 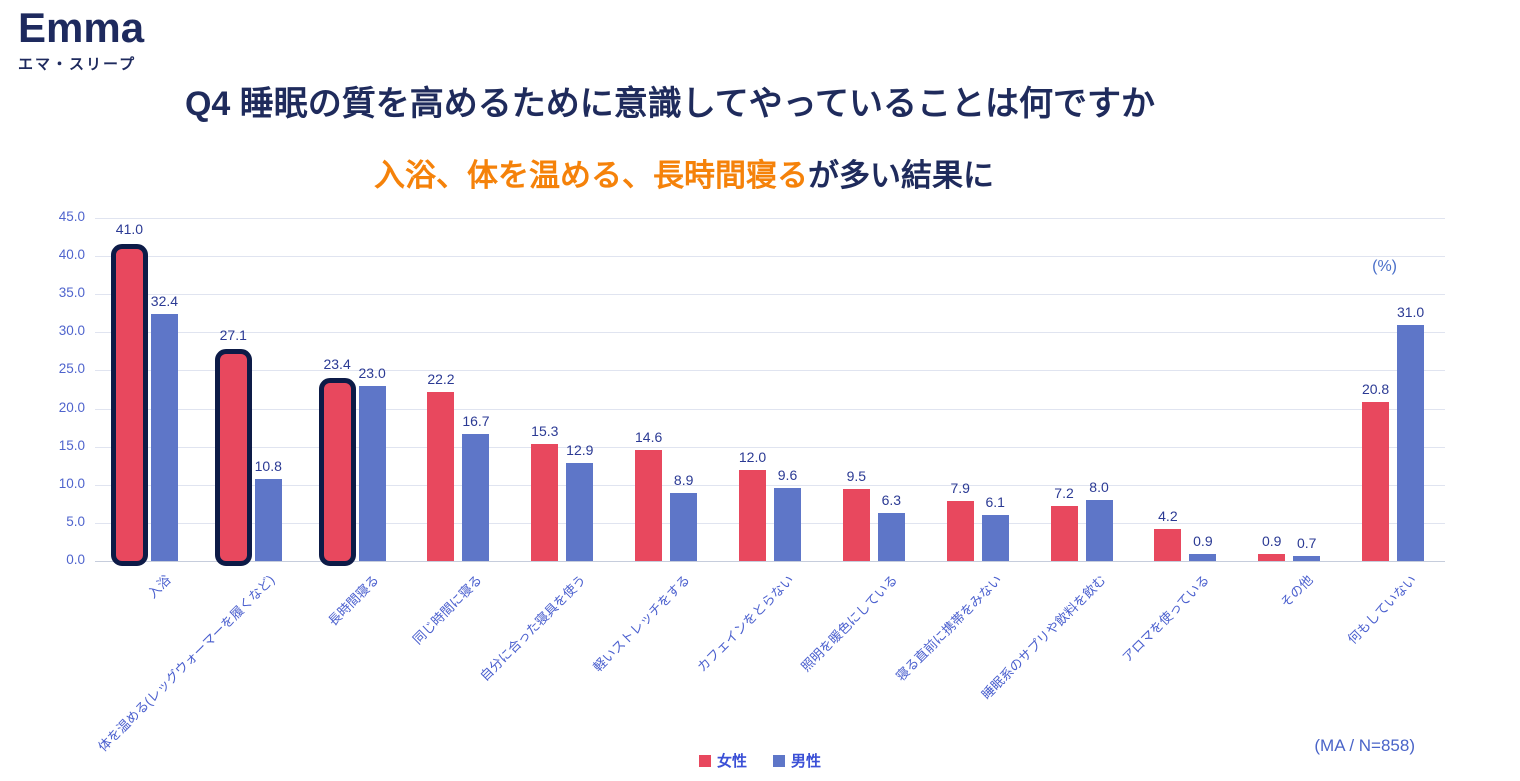 What do you see at coordinates (77, 65) in the screenshot?
I see `brand-subtitle: エマ・スリープ` at bounding box center [77, 65].